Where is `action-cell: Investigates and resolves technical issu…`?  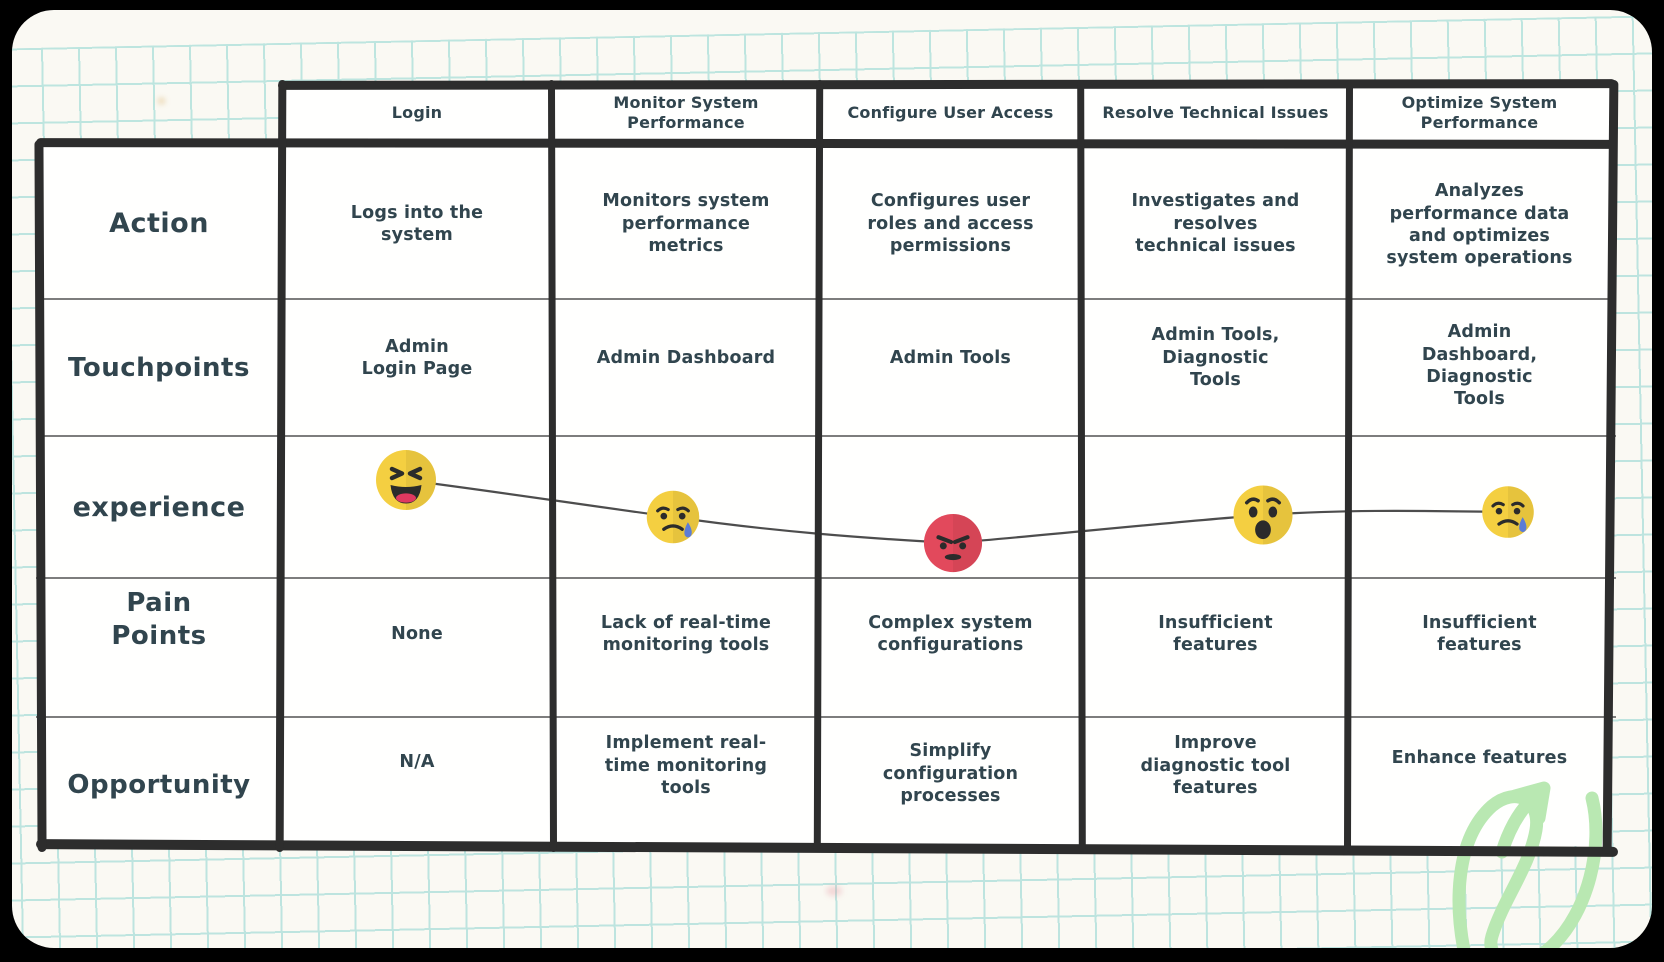
action-cell: Investigates and resolves technical issu… is located at coordinates (1215, 224).